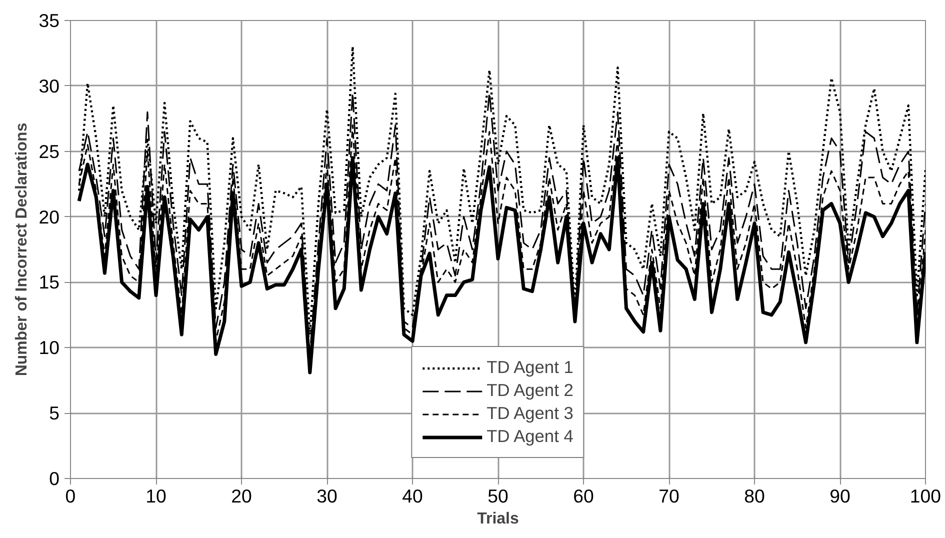  Describe the element at coordinates (583, 496) in the screenshot. I see `x-tick-label: 60` at that location.